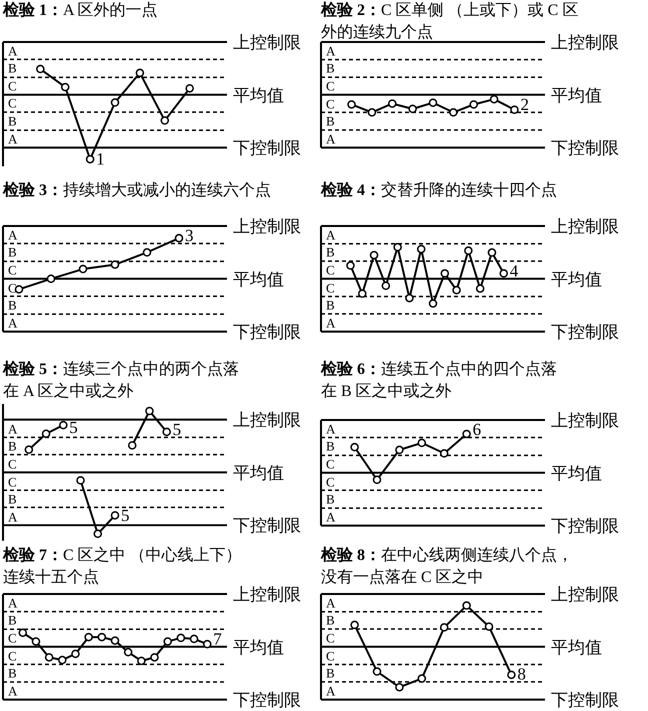 This screenshot has height=711, width=648. I want to click on series-label: 4, so click(514, 270).